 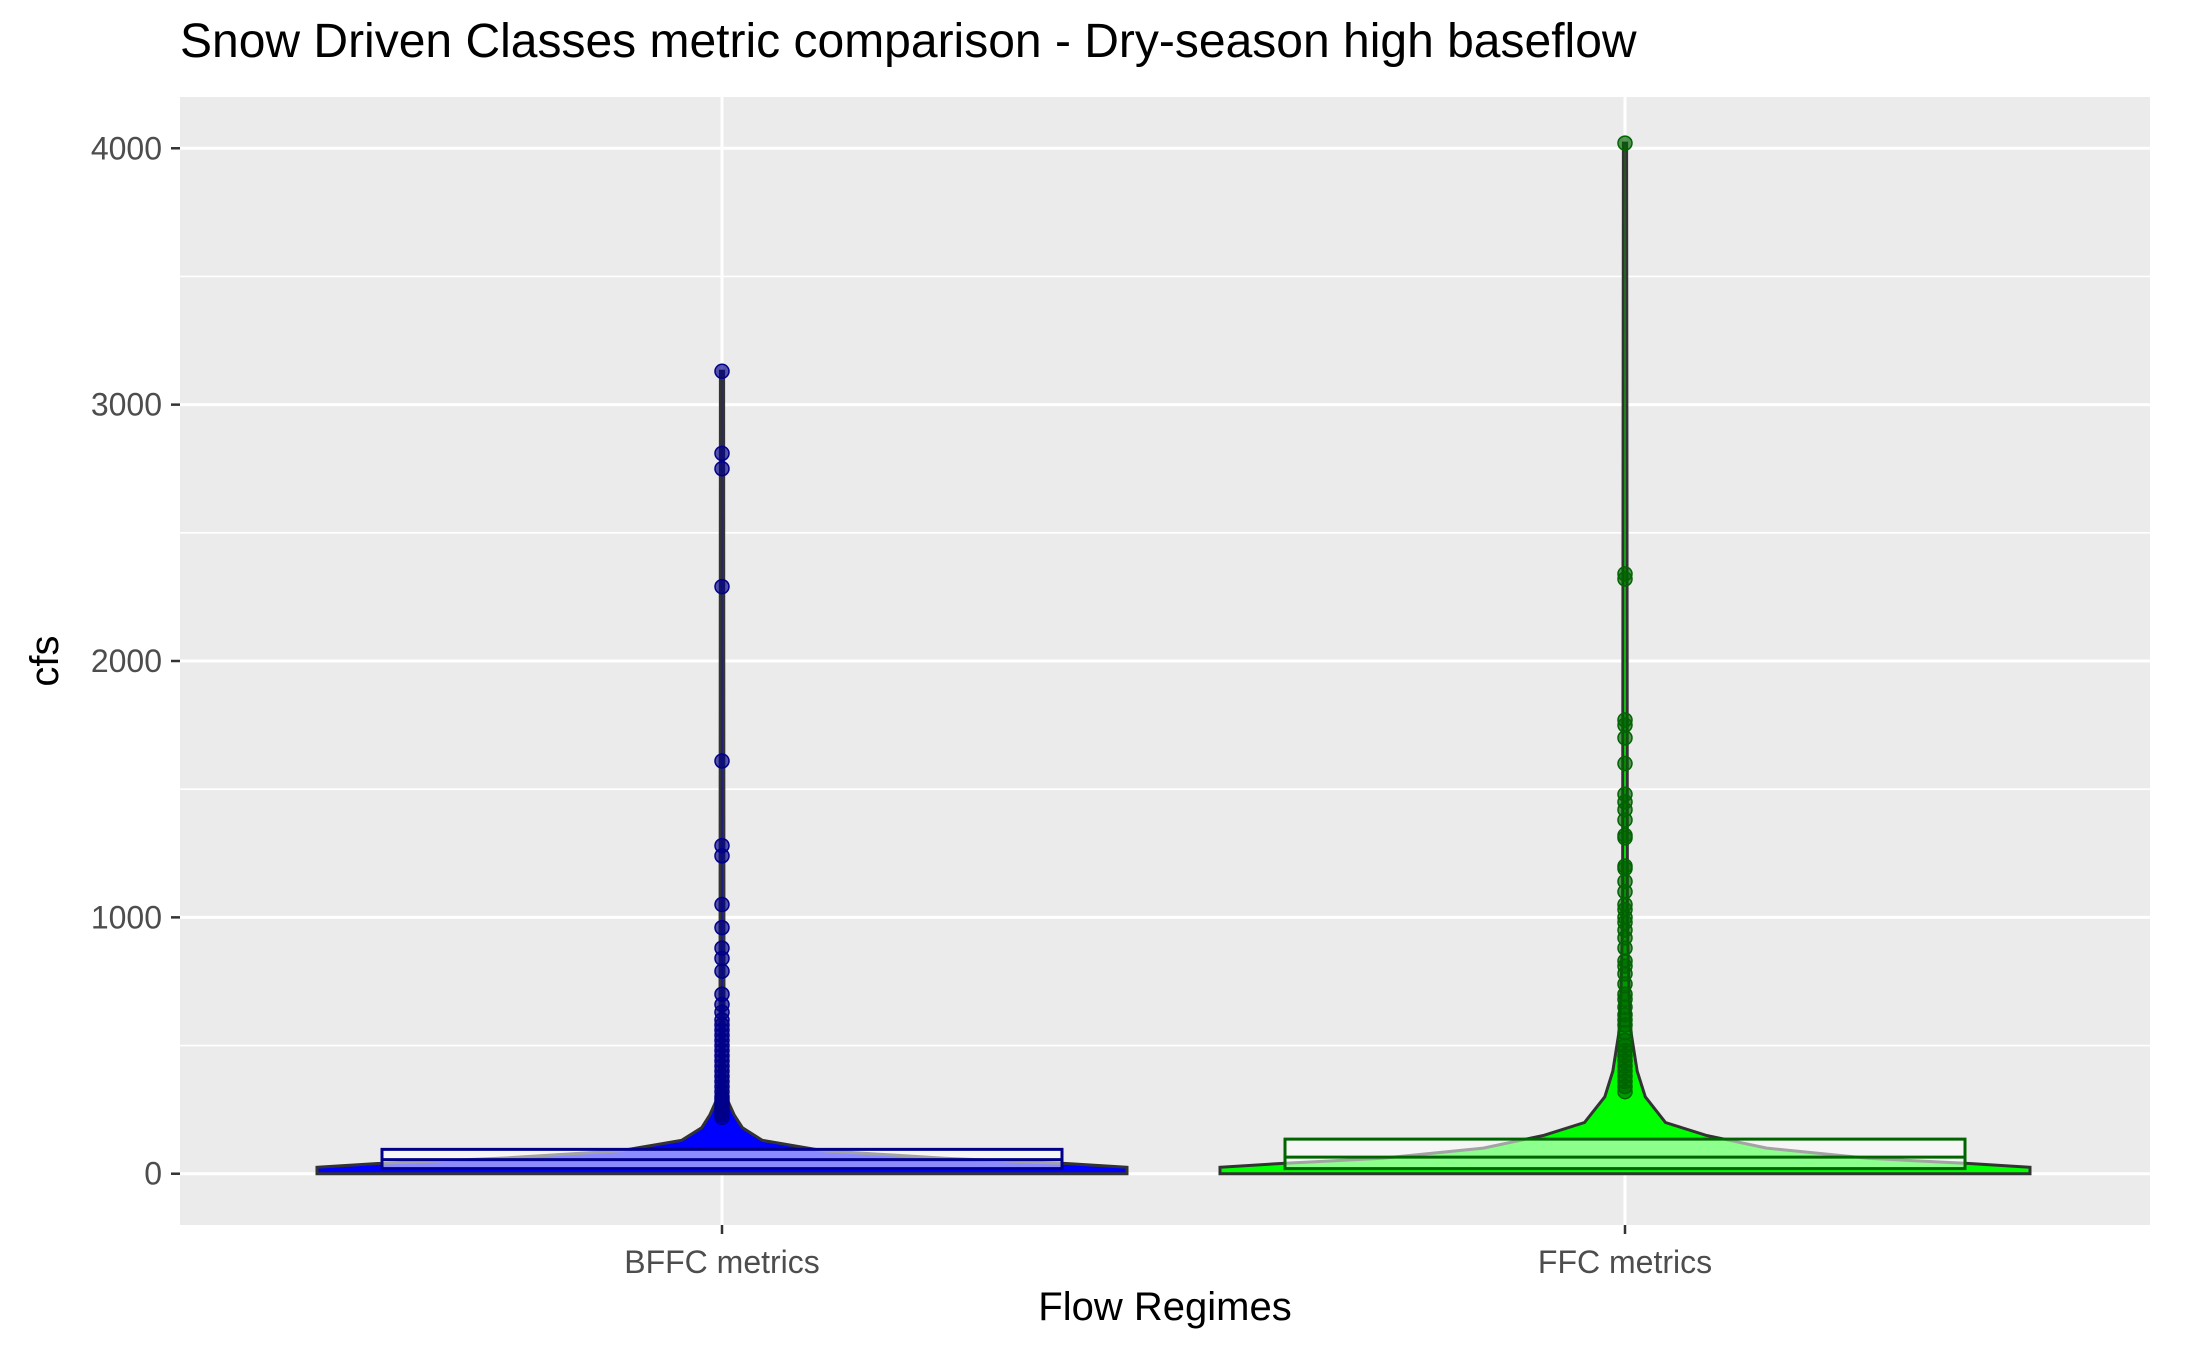 What do you see at coordinates (153, 1174) in the screenshot?
I see `y-tick-label: 0` at bounding box center [153, 1174].